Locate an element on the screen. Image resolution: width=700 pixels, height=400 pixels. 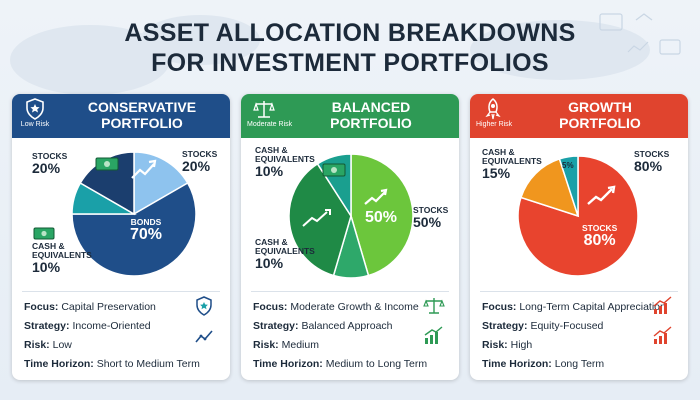
card-title: BALANCED PORTFOLIO is located at coordinates (371, 115).